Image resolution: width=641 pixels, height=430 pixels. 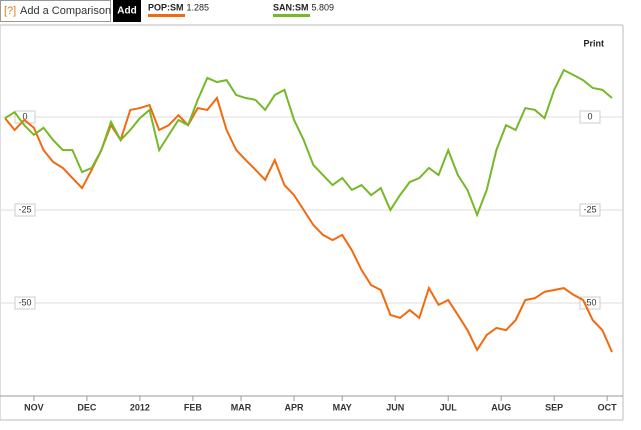 I want to click on x-tick-label: OCT, so click(x=608, y=407).